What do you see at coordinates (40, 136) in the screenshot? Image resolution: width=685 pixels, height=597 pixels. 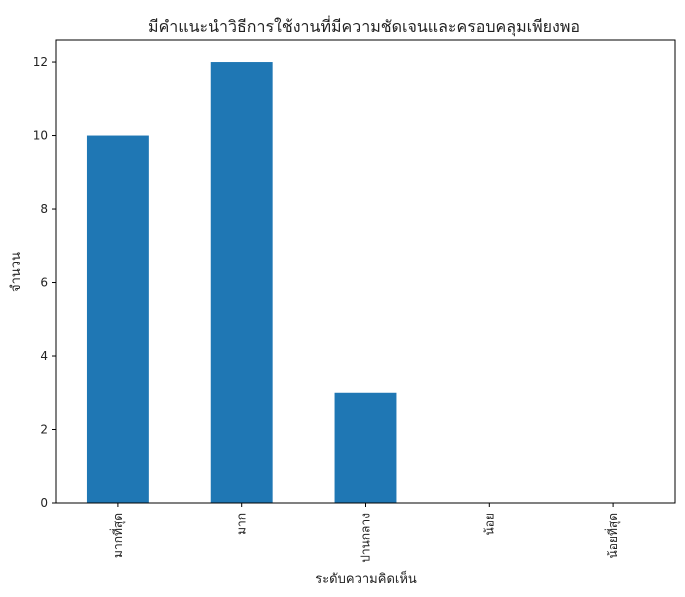 I see `y-tick-label-5: 10` at bounding box center [40, 136].